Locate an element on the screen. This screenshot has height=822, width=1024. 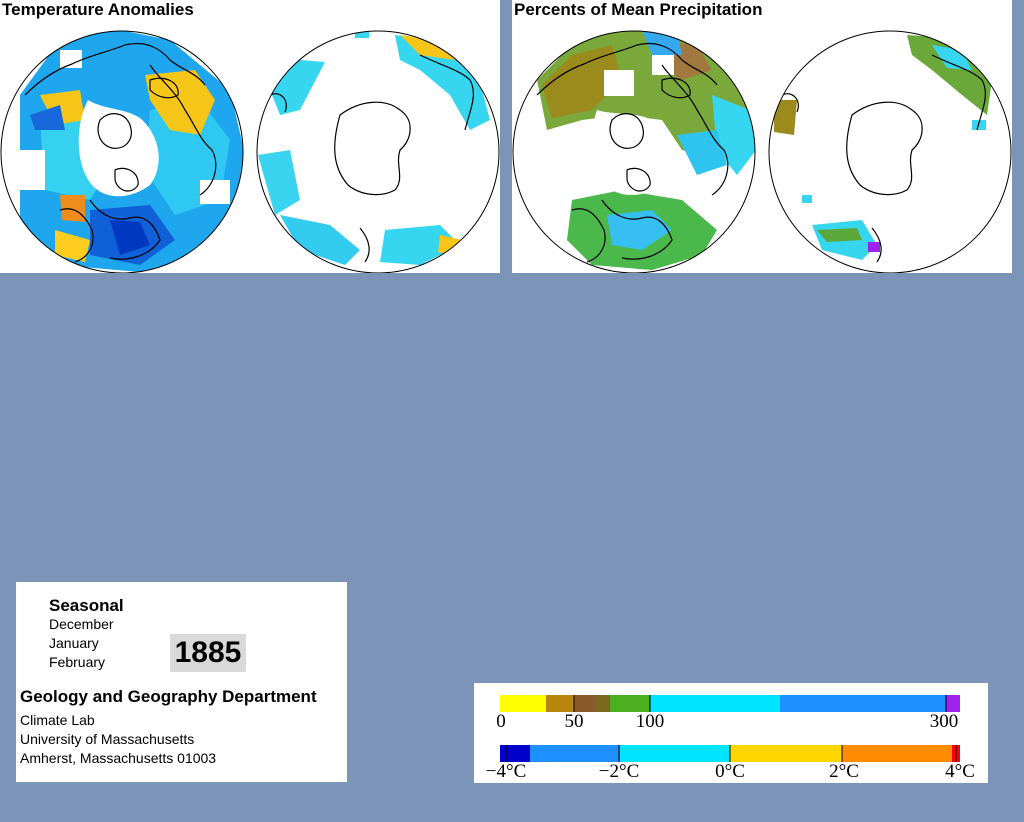
precipitation-northern-hemisphere is located at coordinates (634, 152).